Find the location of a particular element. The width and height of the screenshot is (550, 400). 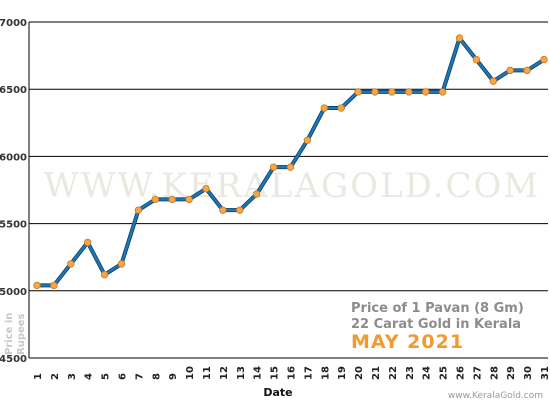

x-tick-label: 27 is located at coordinates (477, 373).